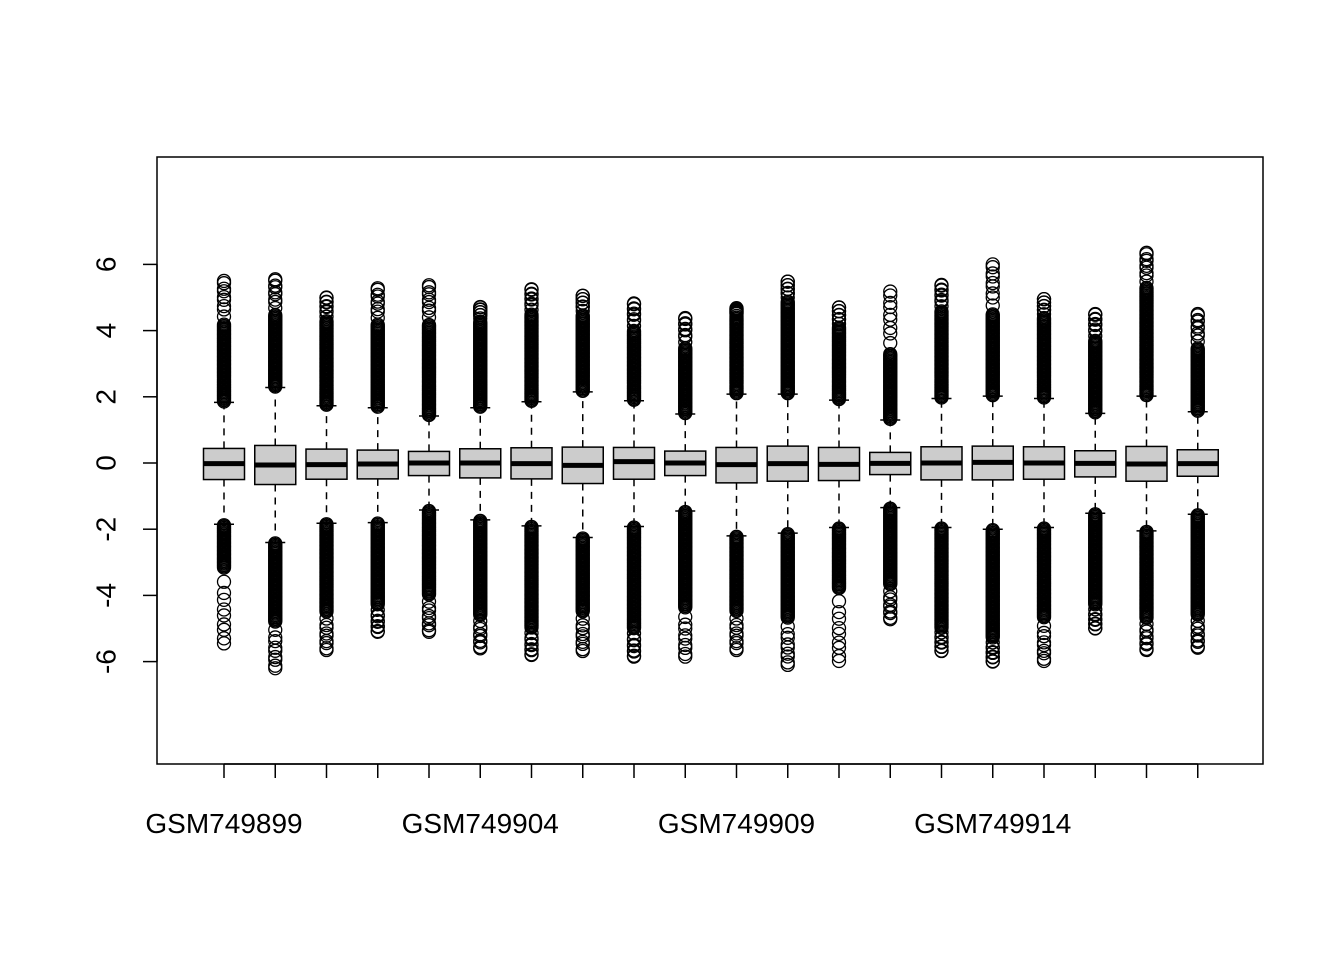 This screenshot has width=1344, height=960. I want to click on y-tick-label: 6, so click(105, 265).